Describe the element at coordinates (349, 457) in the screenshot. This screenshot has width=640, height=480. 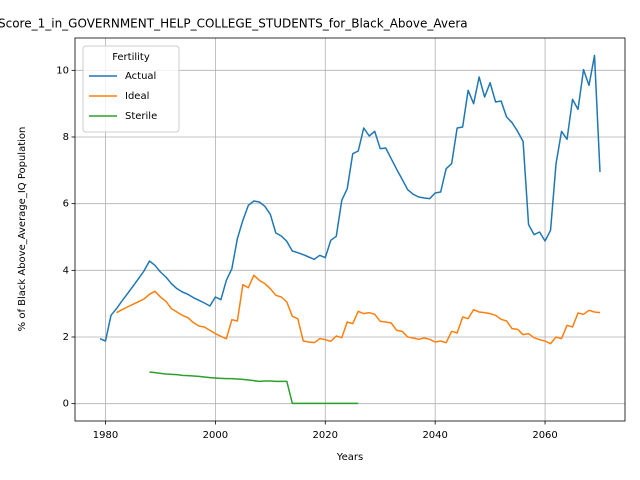
I see `x-axis-label: Years` at that location.